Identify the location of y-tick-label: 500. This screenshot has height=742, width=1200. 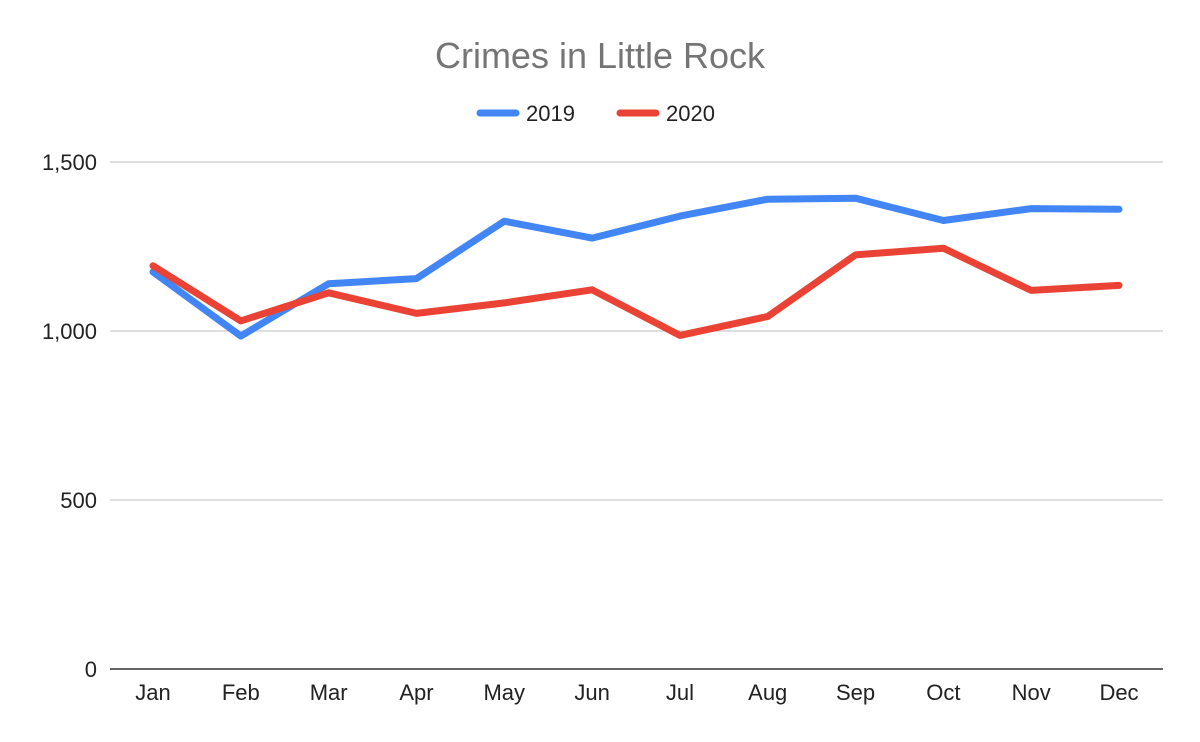
(78, 500).